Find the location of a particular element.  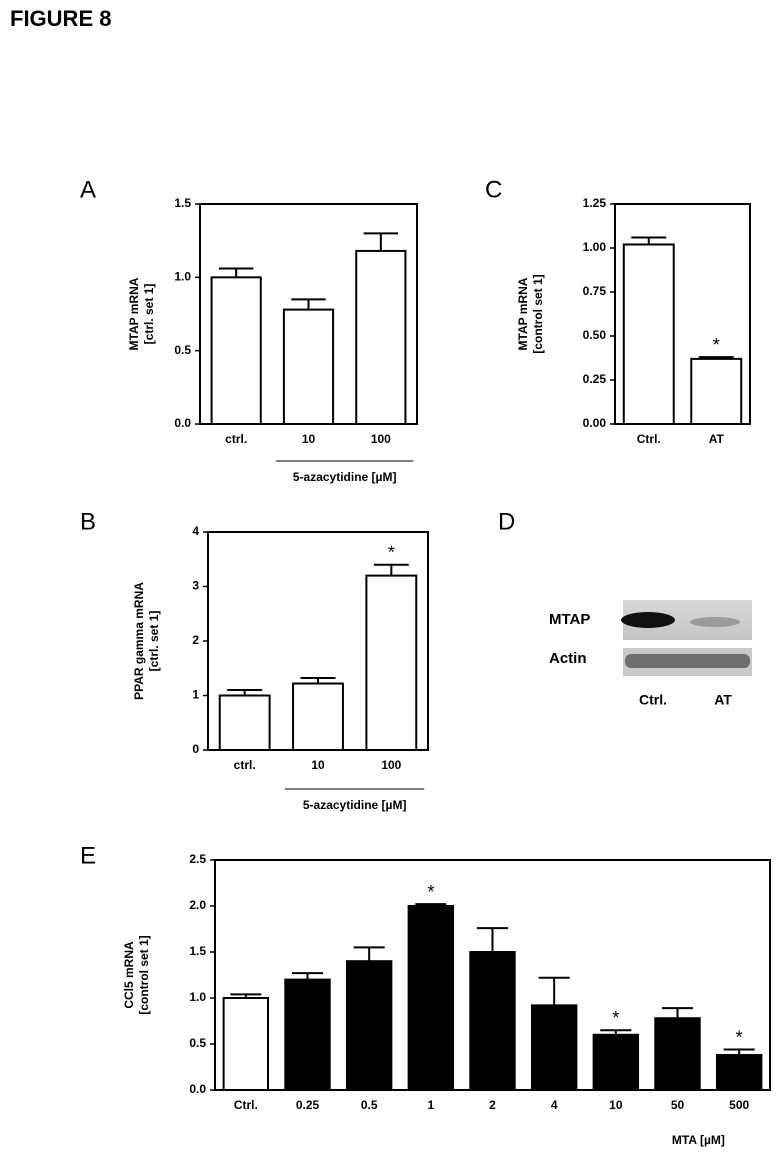

x-tick-label: 500 is located at coordinates (739, 1105).